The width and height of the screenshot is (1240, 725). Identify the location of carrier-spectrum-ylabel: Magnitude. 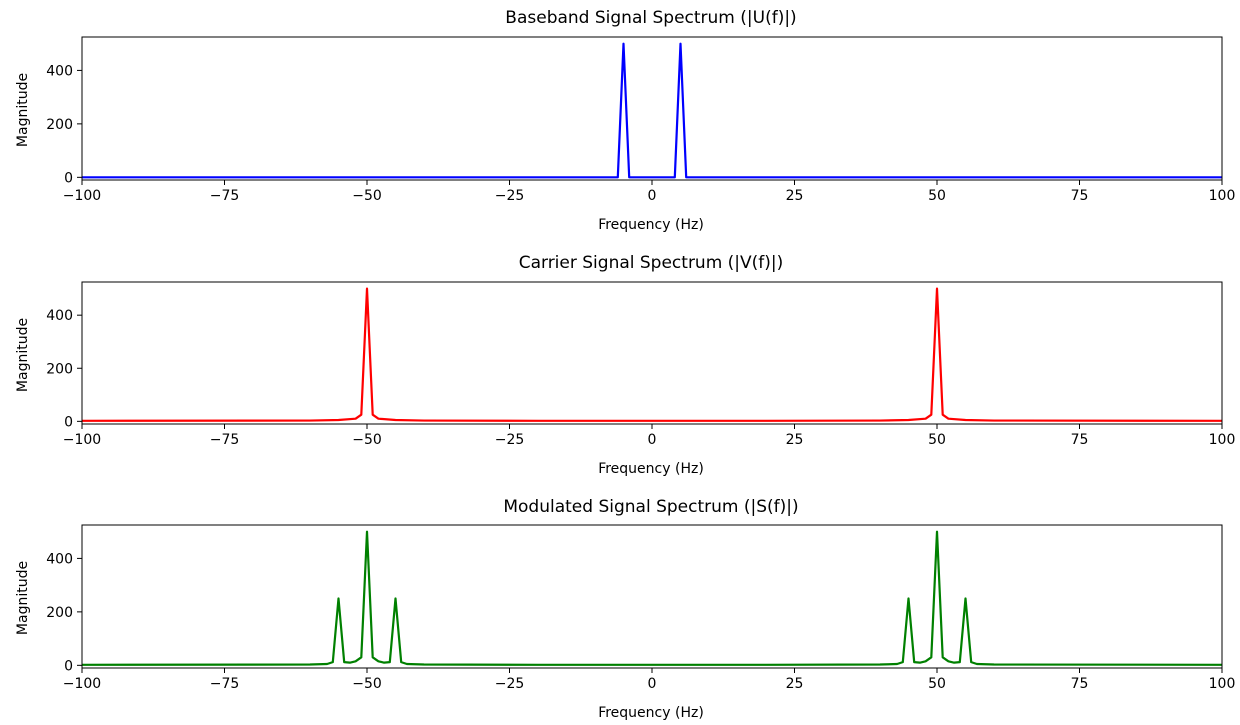
(23, 355).